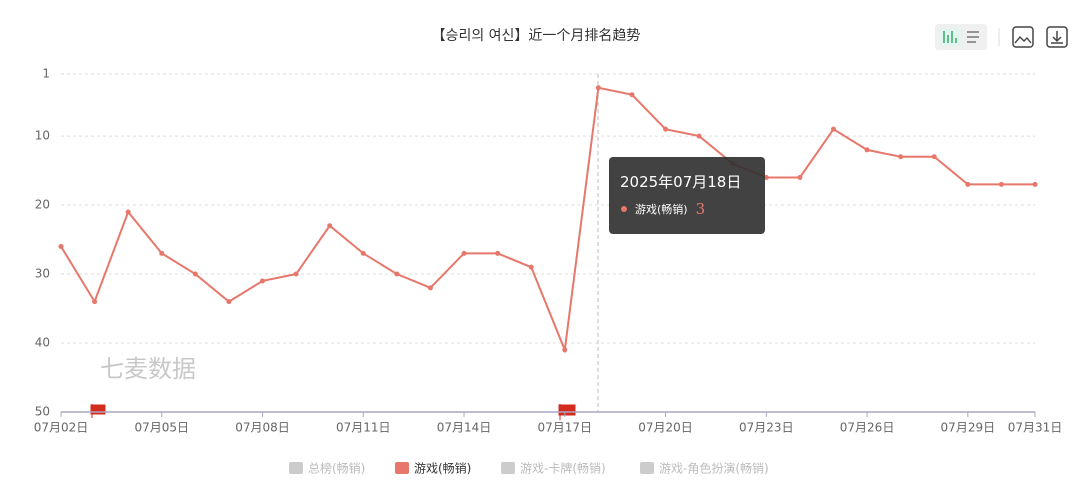  What do you see at coordinates (98, 411) in the screenshot?
I see `event-flag` at bounding box center [98, 411].